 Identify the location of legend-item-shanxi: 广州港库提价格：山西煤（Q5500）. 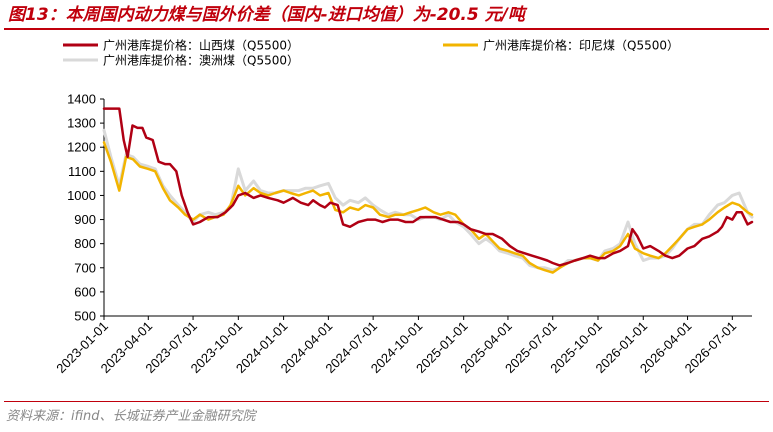
(181, 45).